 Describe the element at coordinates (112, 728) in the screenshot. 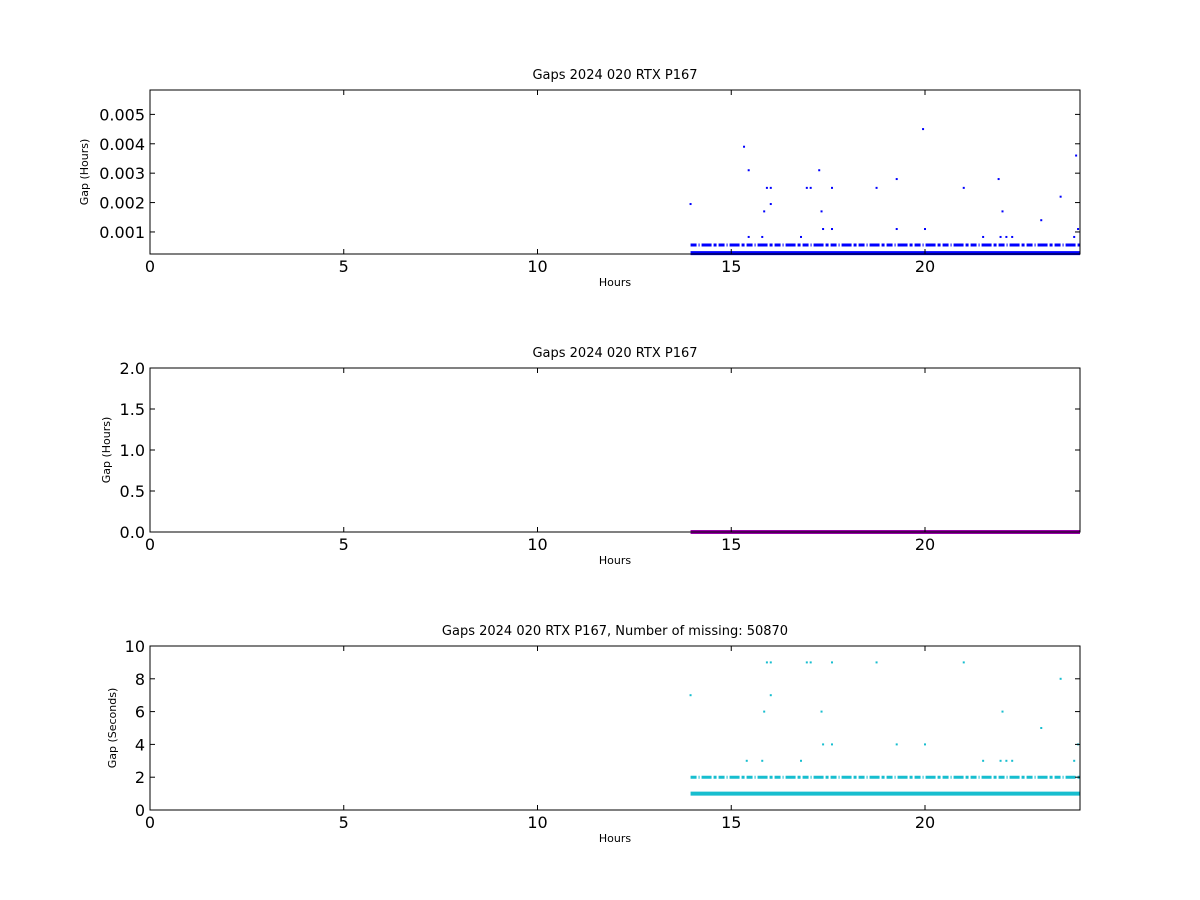

I see `y-axis-label: Gap (Seconds)` at that location.